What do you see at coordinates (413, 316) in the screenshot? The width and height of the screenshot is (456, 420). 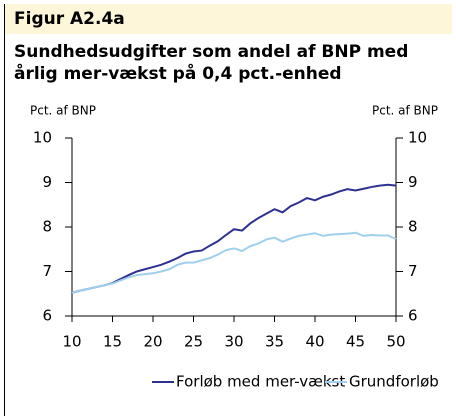 I see `y2-tick-label: 6` at bounding box center [413, 316].